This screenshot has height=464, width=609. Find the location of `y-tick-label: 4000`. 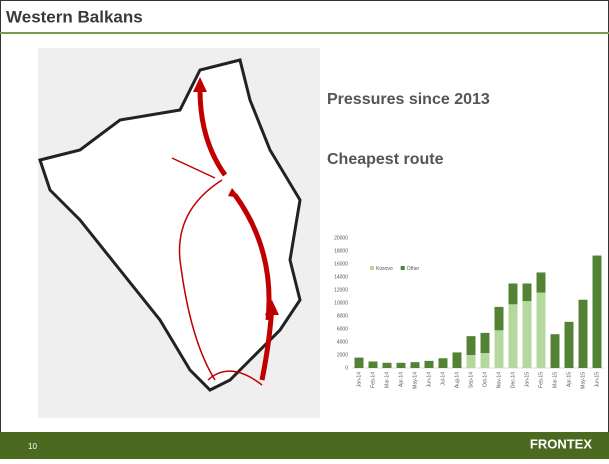

y-tick-label: 4000 is located at coordinates (342, 342).